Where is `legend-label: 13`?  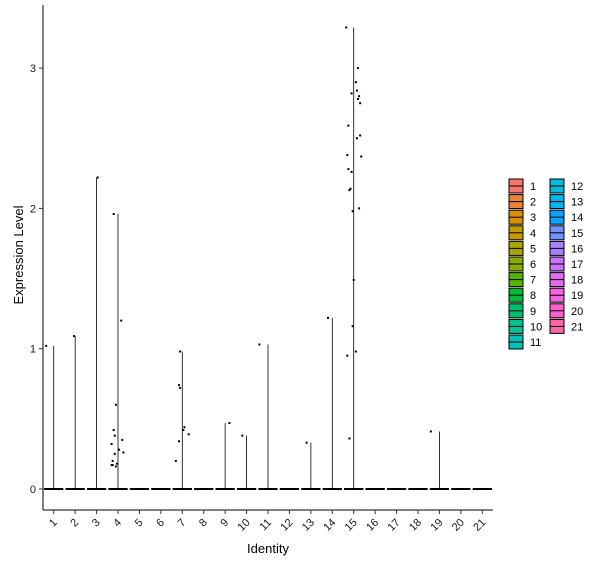
legend-label: 13 is located at coordinates (577, 203).